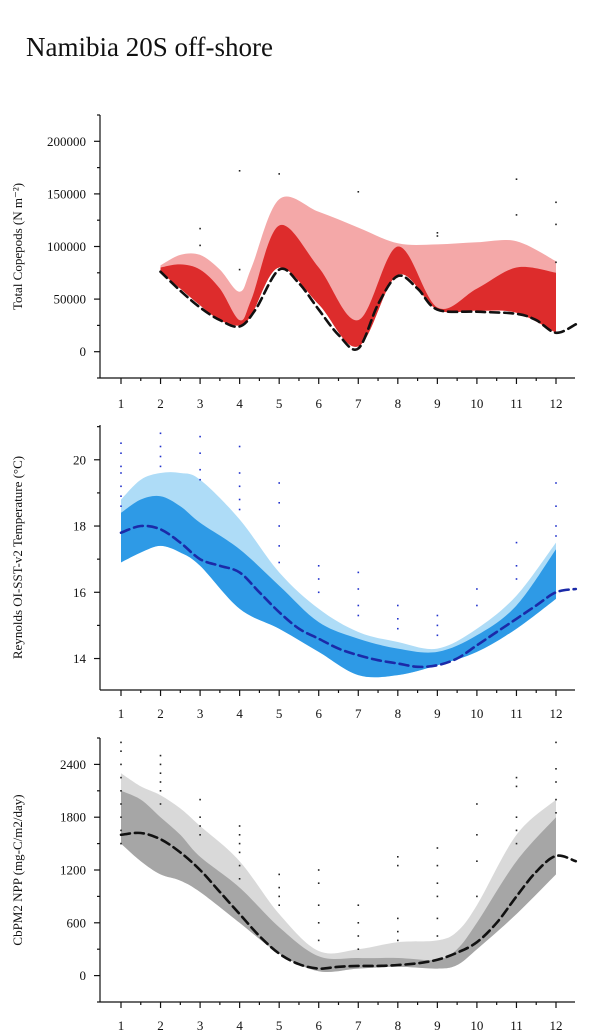  Describe the element at coordinates (516, 403) in the screenshot. I see `x-tick-label: 11` at that location.